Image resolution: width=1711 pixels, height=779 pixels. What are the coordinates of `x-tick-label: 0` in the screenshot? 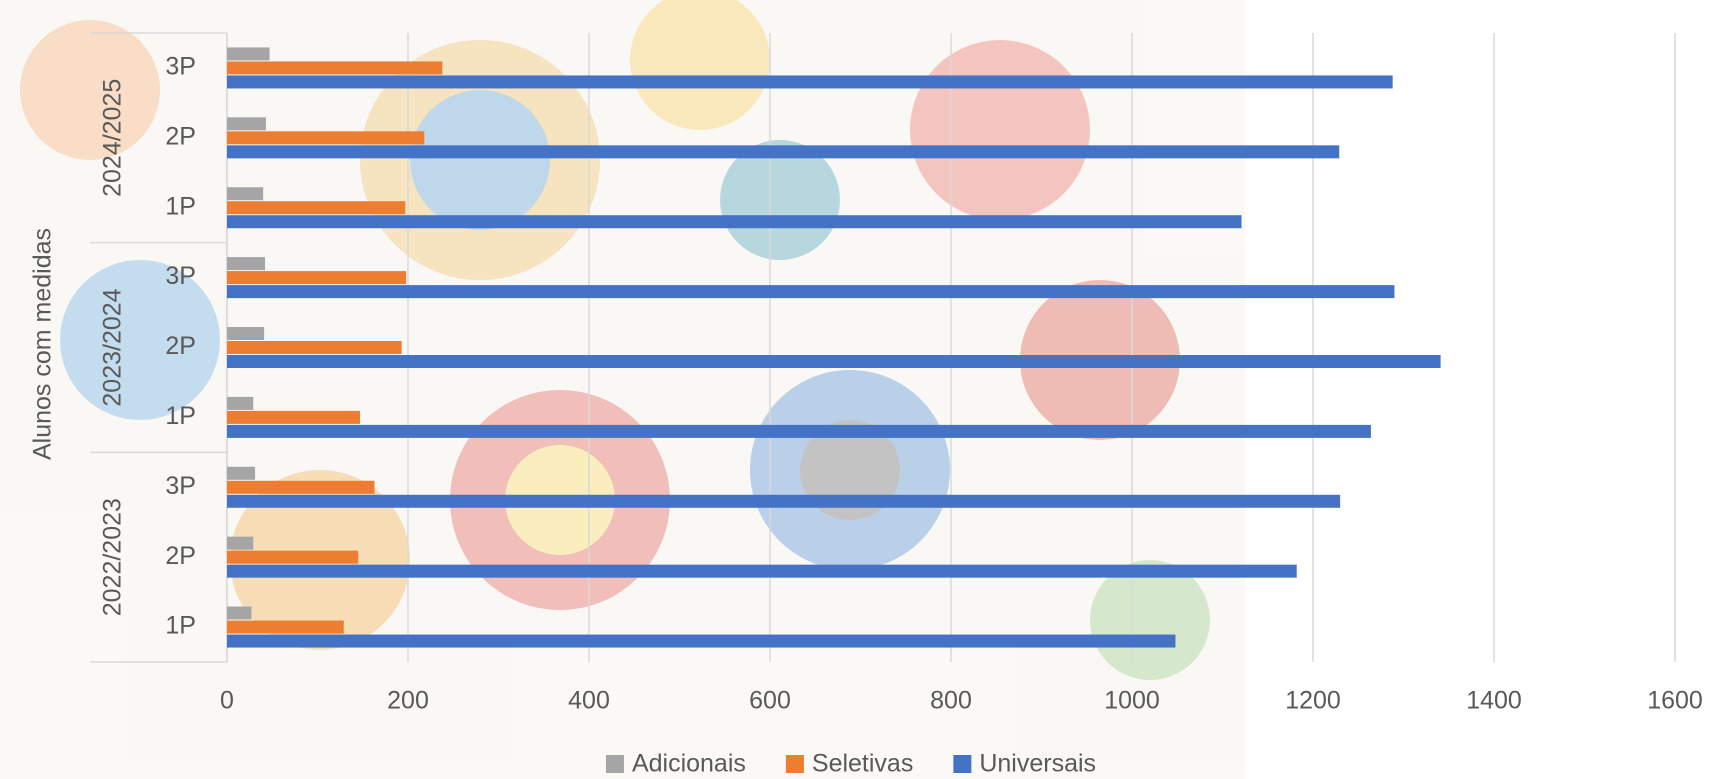 It's located at (227, 701).